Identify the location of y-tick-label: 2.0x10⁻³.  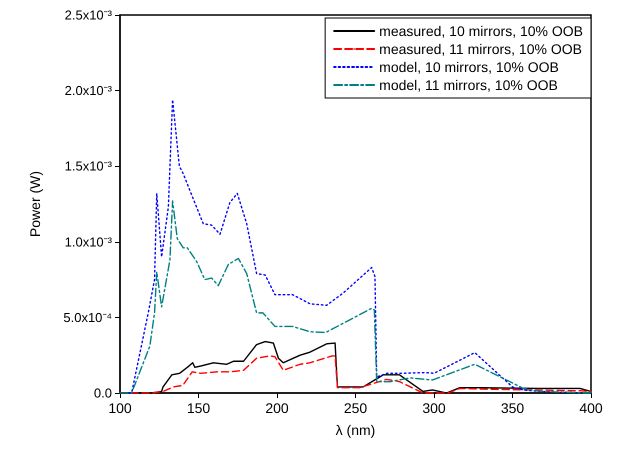
(88, 90).